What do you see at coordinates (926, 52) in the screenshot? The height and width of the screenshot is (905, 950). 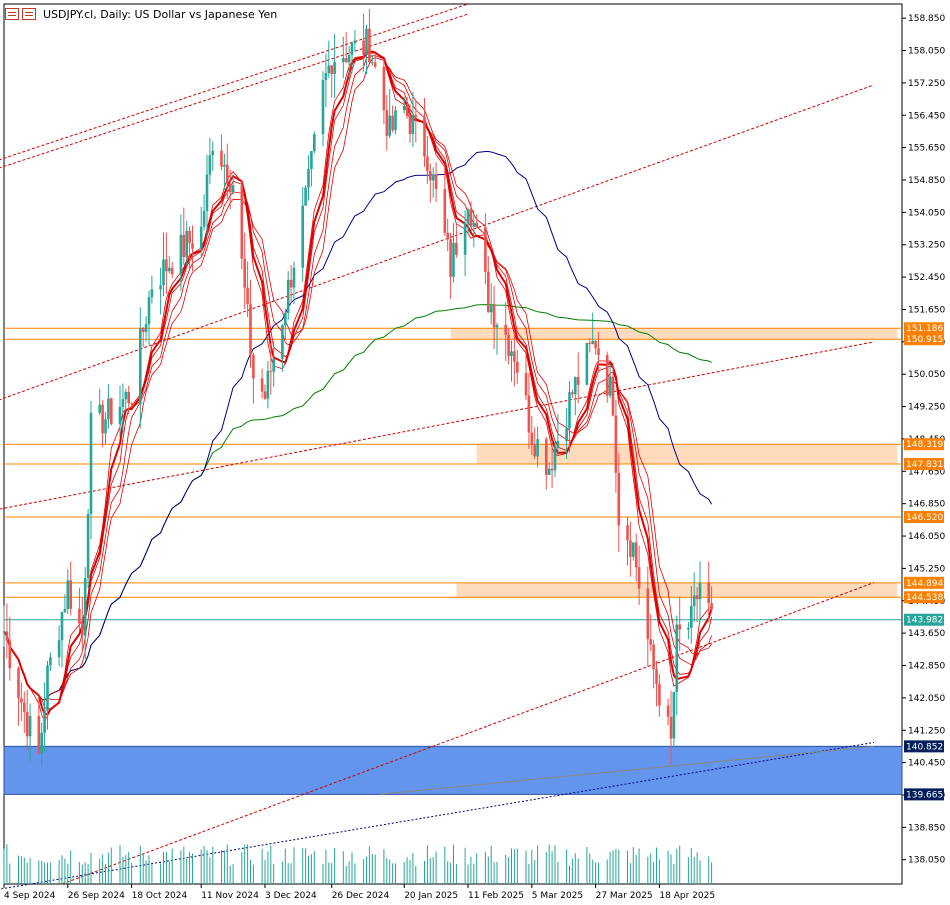 I see `y-tick-label: 158.050` at bounding box center [926, 52].